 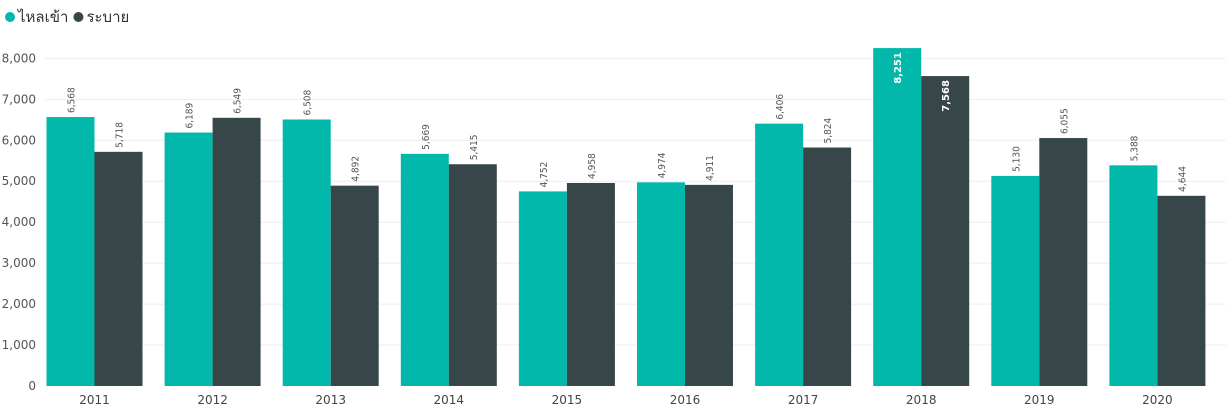 What do you see at coordinates (780, 107) in the screenshot?
I see `data-label-2017-0: 6,406` at bounding box center [780, 107].